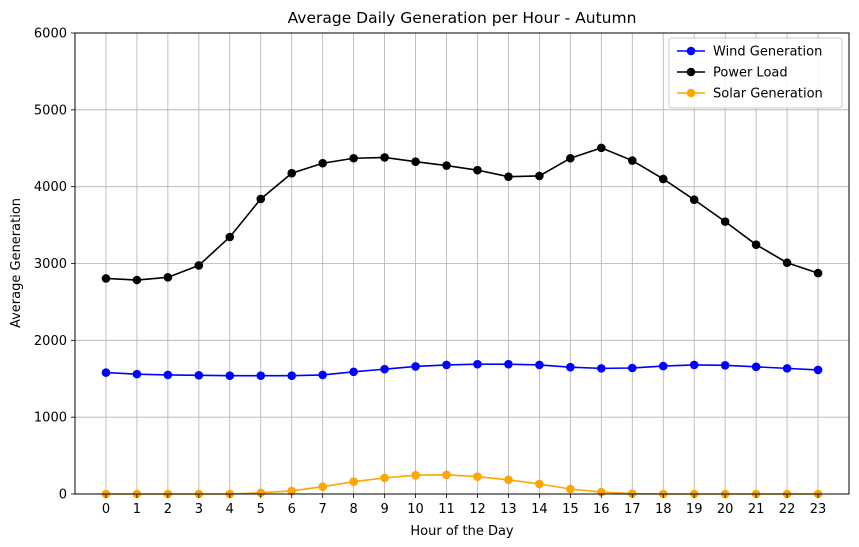  What do you see at coordinates (415, 509) in the screenshot?
I see `x-tick-label: 10` at bounding box center [415, 509].